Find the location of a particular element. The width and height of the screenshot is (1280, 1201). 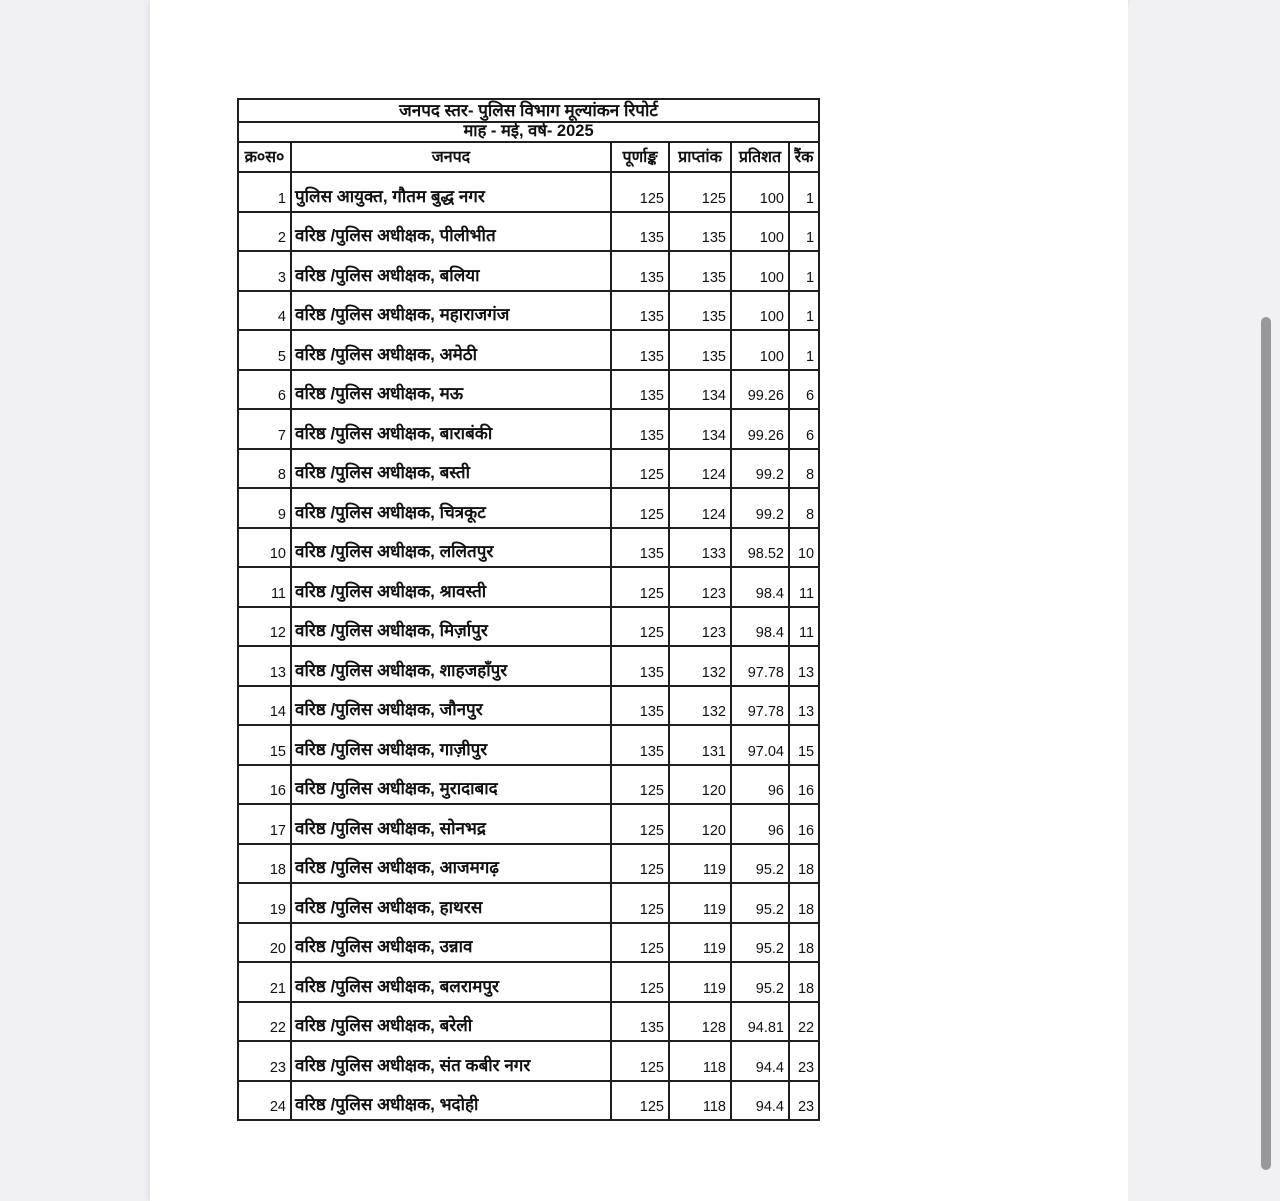

cell-serial: 20 is located at coordinates (264, 942).